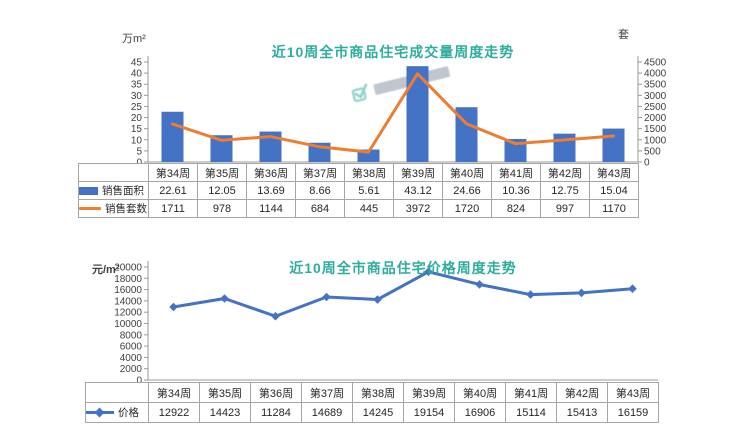  What do you see at coordinates (320, 208) in the screenshot?
I see `value-cell: 684` at bounding box center [320, 208].